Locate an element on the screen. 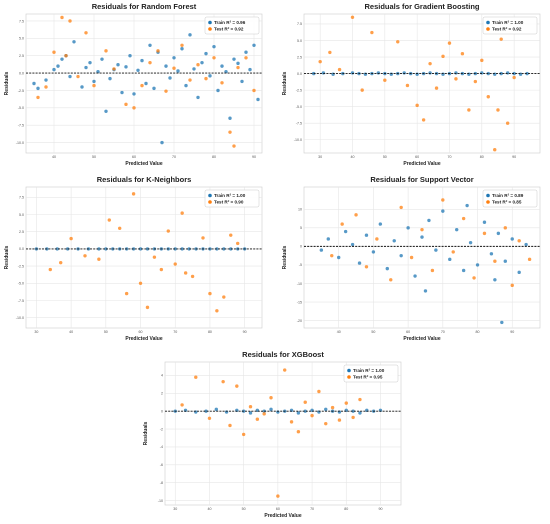  y-tick-label: -7.5 is located at coordinates (21, 126).